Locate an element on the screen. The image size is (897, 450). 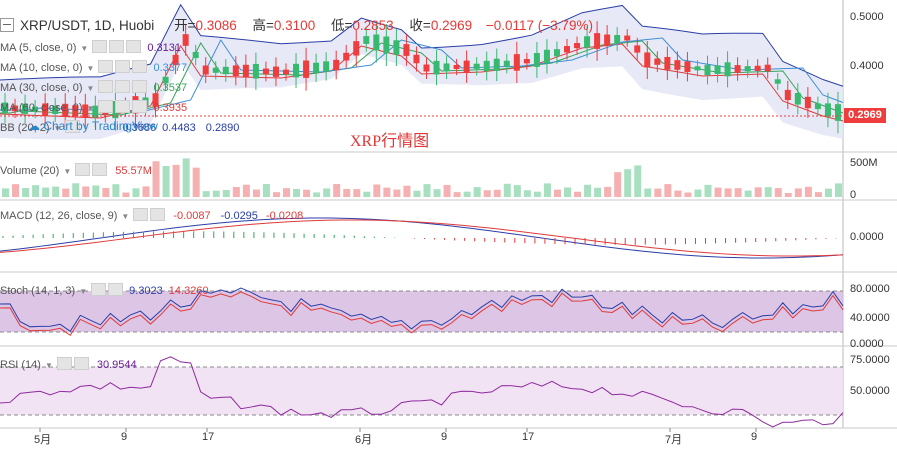
time-axis-label: 9 is located at coordinates (754, 437).